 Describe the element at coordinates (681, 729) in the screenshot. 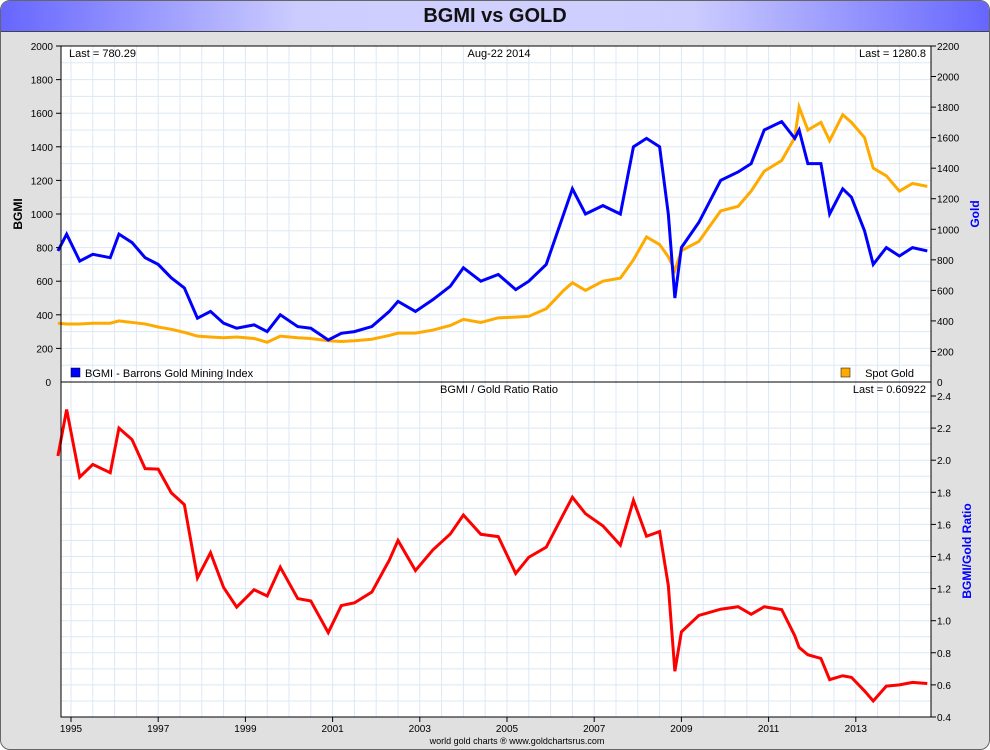

I see `x-tick-label: 2009` at that location.